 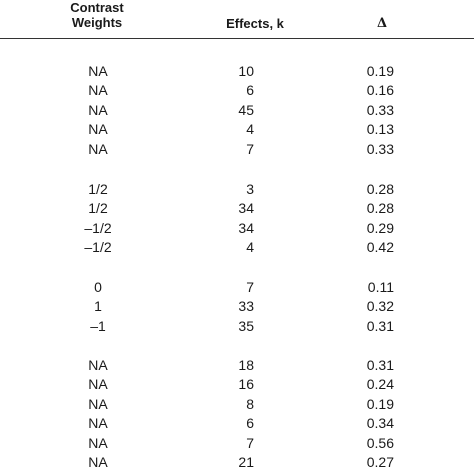 What do you see at coordinates (98, 287) in the screenshot?
I see `contrast-weight-cell: 0` at bounding box center [98, 287].